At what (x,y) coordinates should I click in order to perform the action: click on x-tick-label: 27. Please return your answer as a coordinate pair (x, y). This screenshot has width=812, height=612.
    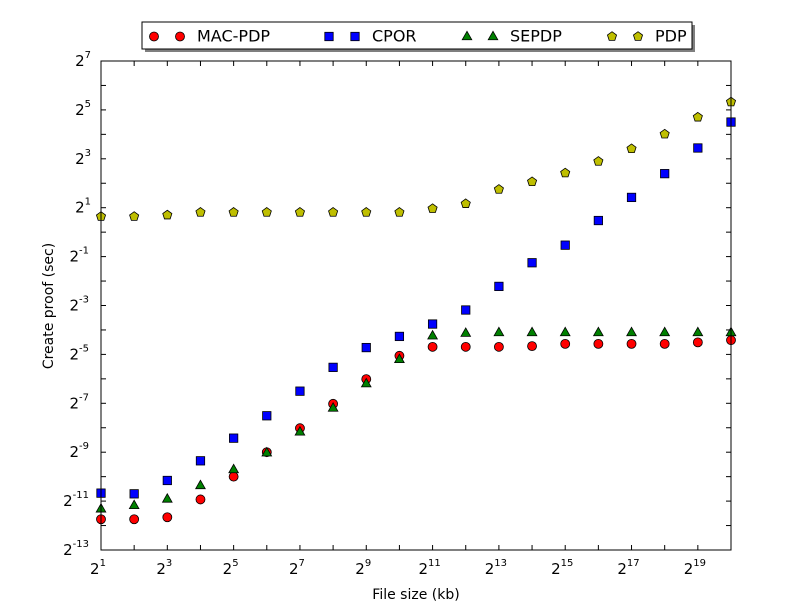
    Looking at the image, I should click on (297, 568).